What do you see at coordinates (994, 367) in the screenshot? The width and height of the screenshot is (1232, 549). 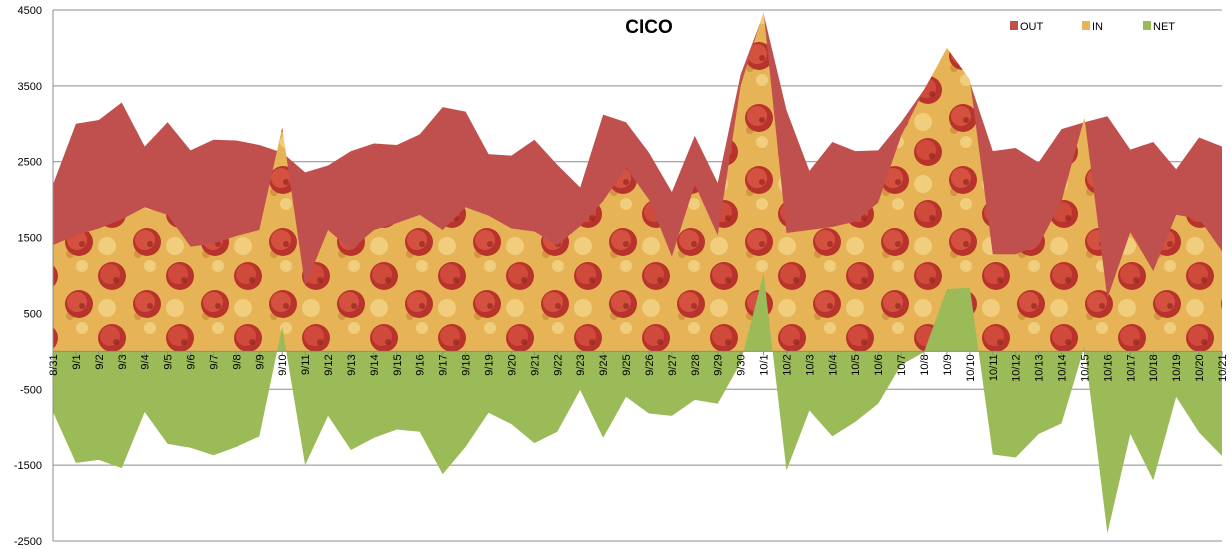 I see `x-tick-label: 10/11` at bounding box center [994, 367].